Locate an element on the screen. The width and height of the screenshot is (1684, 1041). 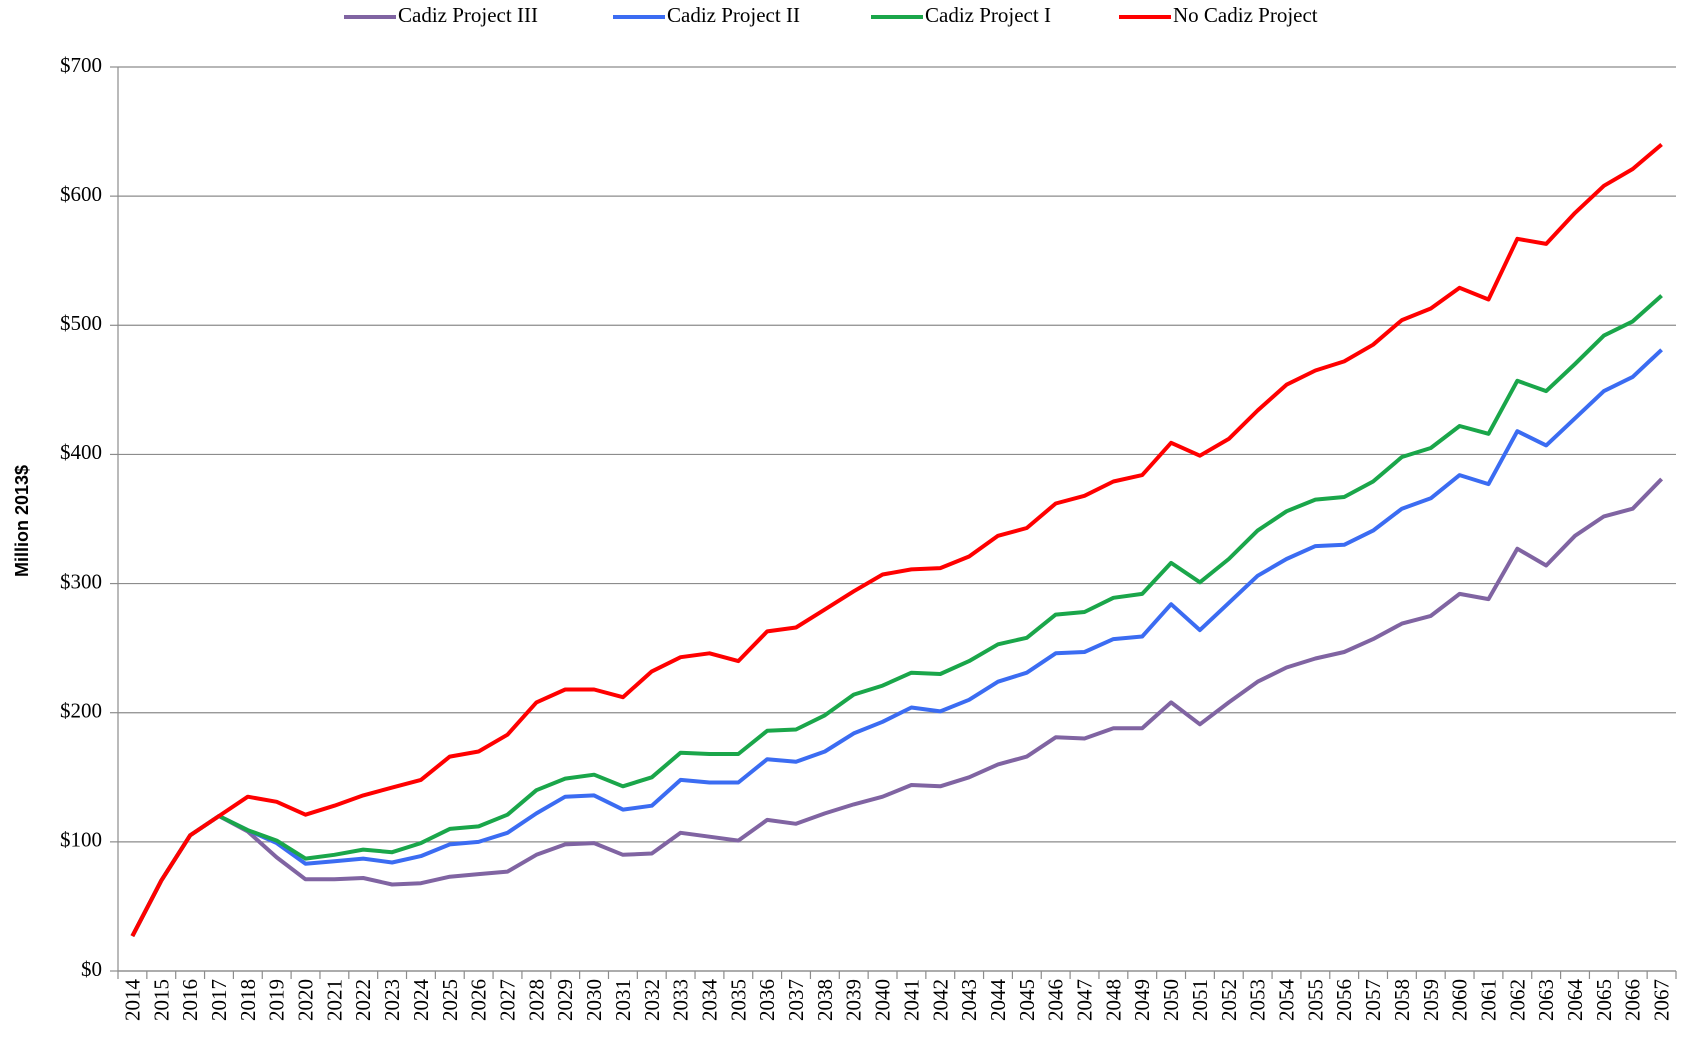
y-axis-label: Million 2013$ is located at coordinates (22, 521).